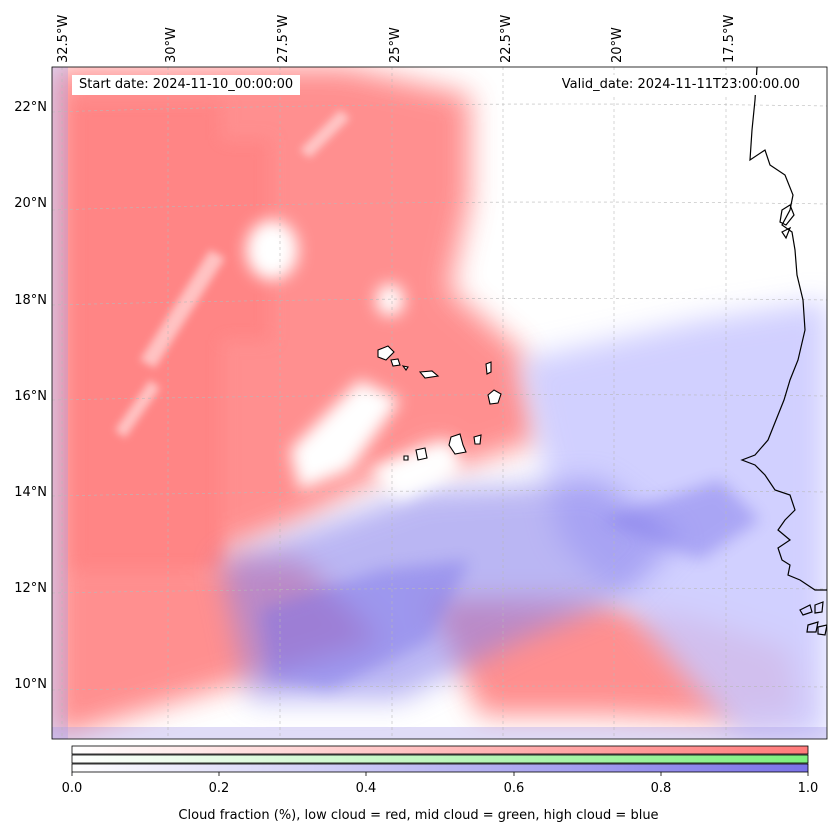 The width and height of the screenshot is (837, 836). What do you see at coordinates (617, 45) in the screenshot?
I see `lon-label: 20°W` at bounding box center [617, 45].